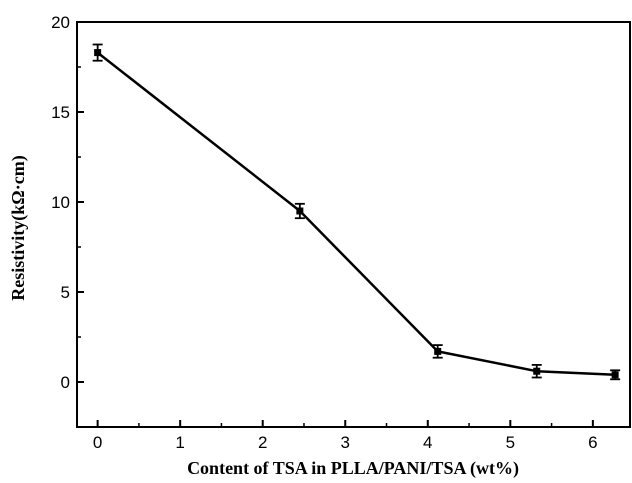 The width and height of the screenshot is (632, 483). I want to click on y-axis-title: Resistivity(kΩ·cm), so click(18, 227).